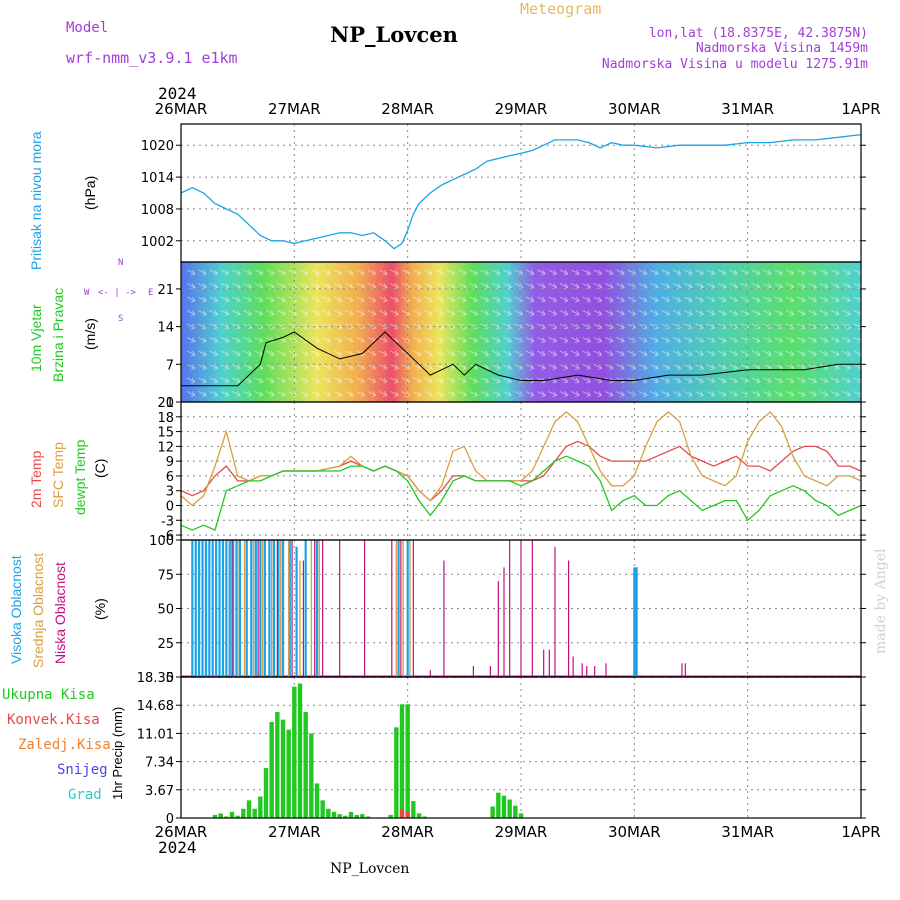 Image resolution: width=900 pixels, height=900 pixels. What do you see at coordinates (177, 93) in the screenshot?
I see `year-top: 2024` at bounding box center [177, 93].